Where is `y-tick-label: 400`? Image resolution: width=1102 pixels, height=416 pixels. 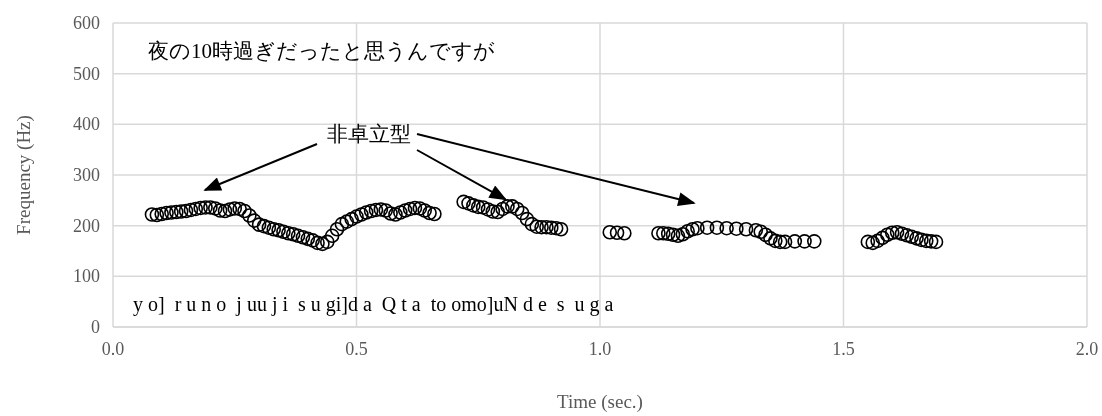
y-tick-label: 400 is located at coordinates (86, 124).